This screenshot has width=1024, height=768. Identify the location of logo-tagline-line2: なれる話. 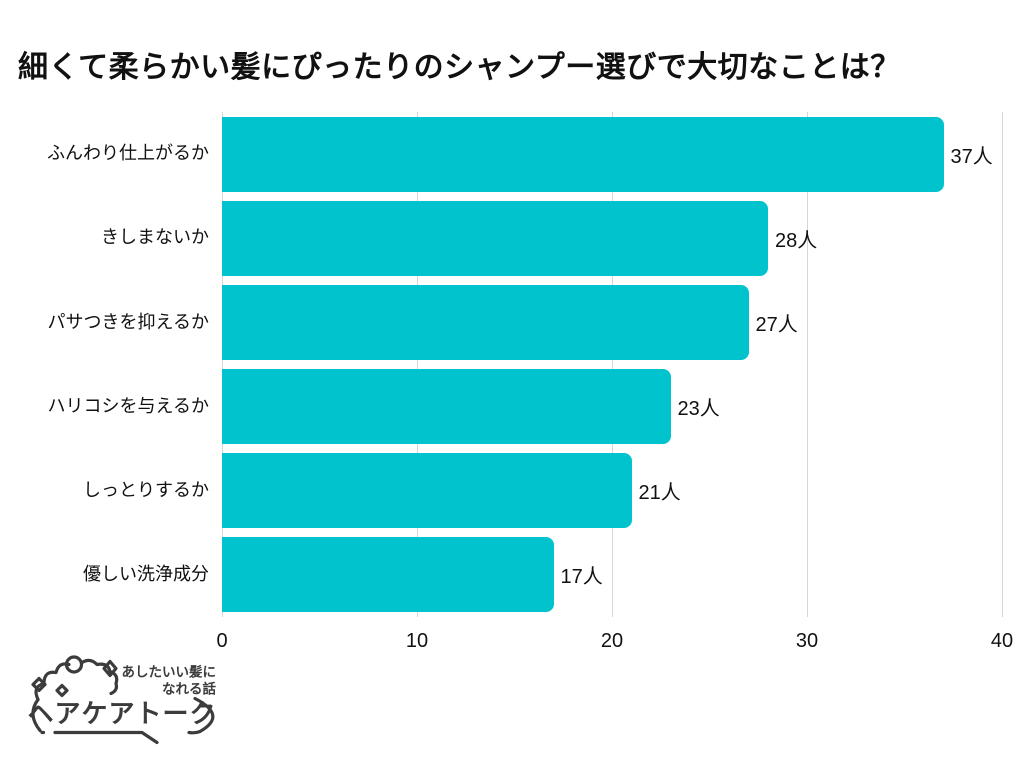
(189, 689).